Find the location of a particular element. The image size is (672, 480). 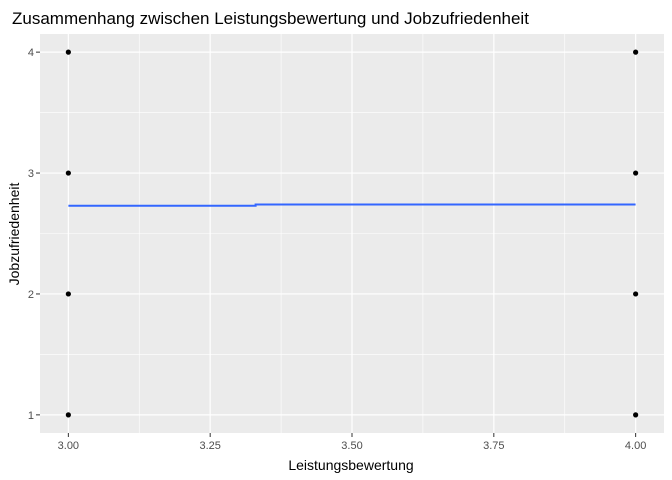

x-axis: 3.00 3.25 3.50 3.75 4.00 is located at coordinates (352, 442).